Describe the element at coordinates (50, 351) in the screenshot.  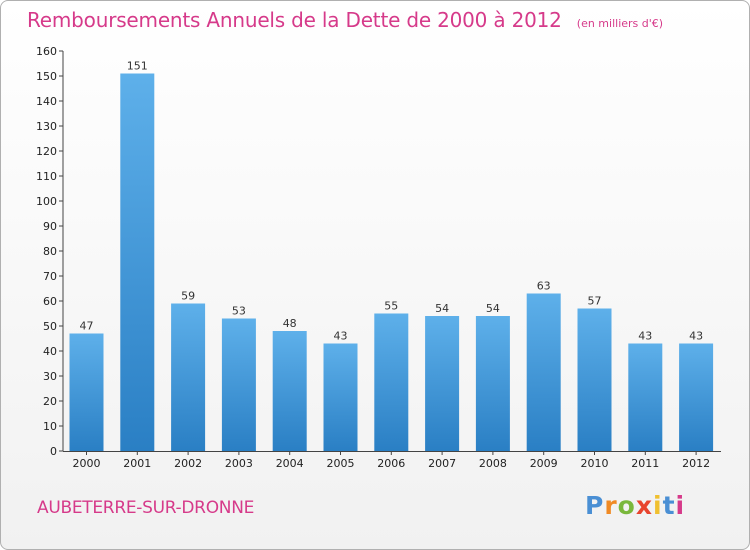
I see `y-tick-label: 40` at that location.